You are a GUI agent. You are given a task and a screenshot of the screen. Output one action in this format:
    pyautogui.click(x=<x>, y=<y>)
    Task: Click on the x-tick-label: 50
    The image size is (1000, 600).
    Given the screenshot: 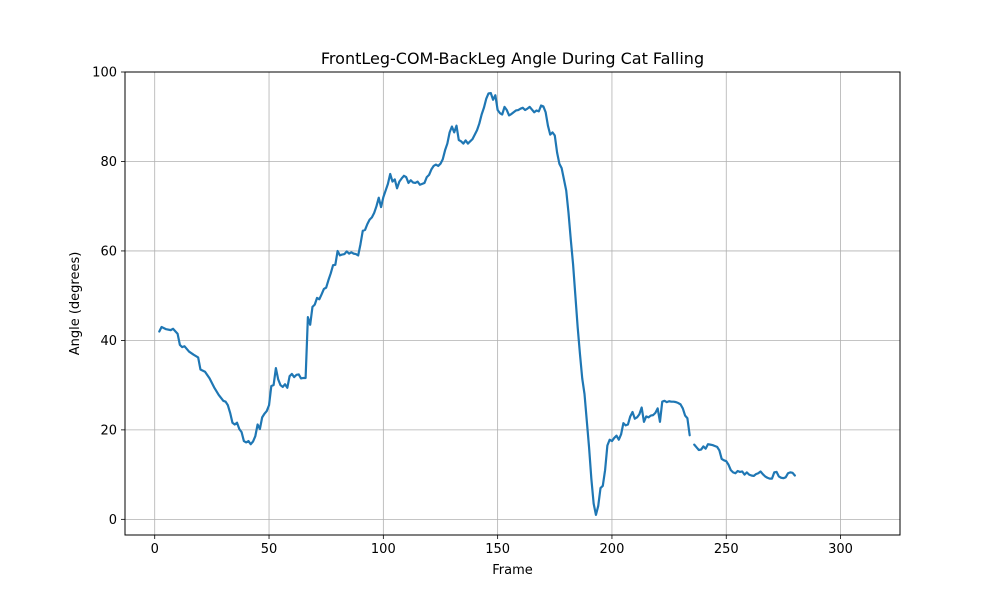 What is the action you would take?
    pyautogui.click(x=269, y=549)
    